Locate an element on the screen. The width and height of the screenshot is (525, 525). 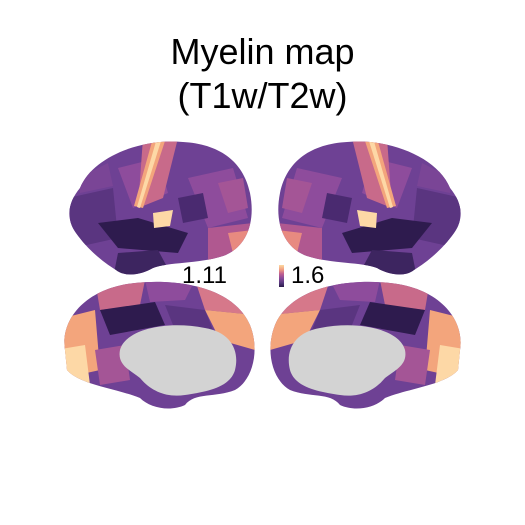
colorbar-min-label: 1.11 is located at coordinates (204, 275).